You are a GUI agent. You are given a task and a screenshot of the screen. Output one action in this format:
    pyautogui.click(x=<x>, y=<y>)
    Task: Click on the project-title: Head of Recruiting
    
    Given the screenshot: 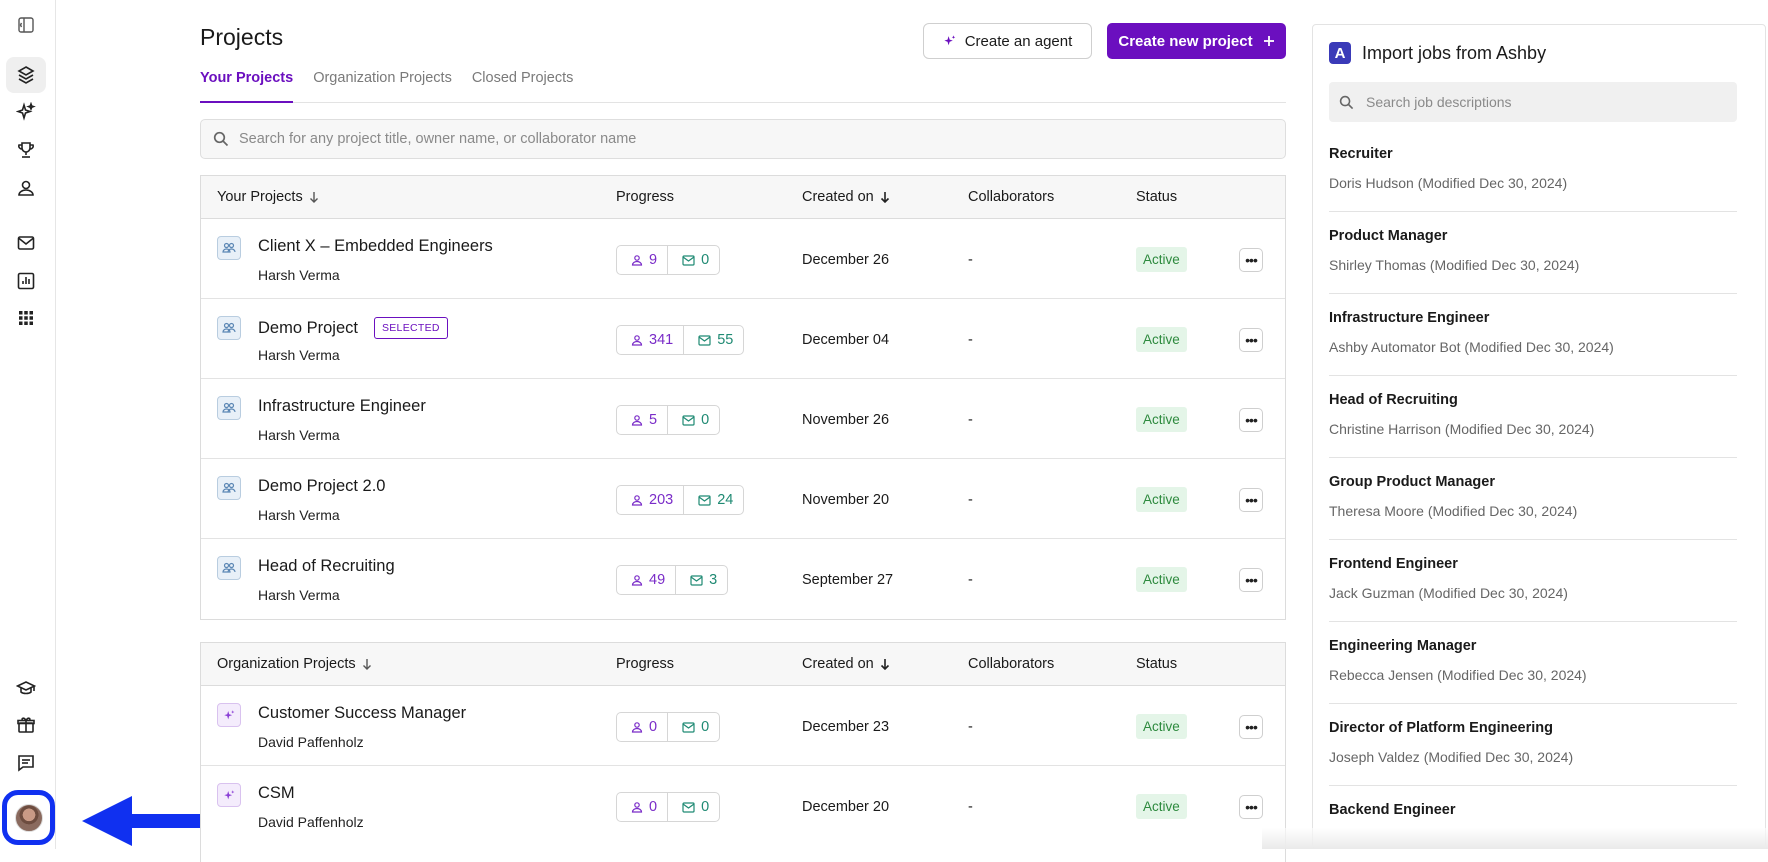 What is the action you would take?
    pyautogui.click(x=326, y=566)
    